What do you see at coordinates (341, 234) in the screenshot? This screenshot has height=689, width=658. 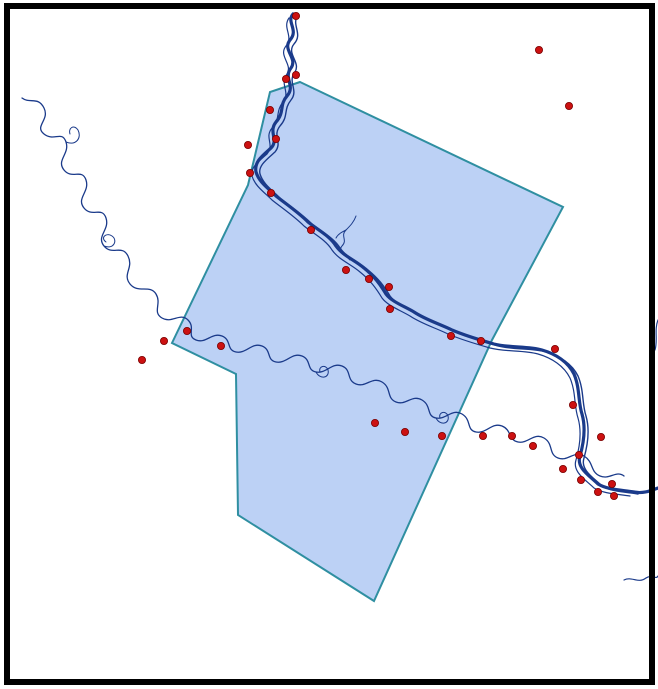 I see `tributary-branch` at bounding box center [341, 234].